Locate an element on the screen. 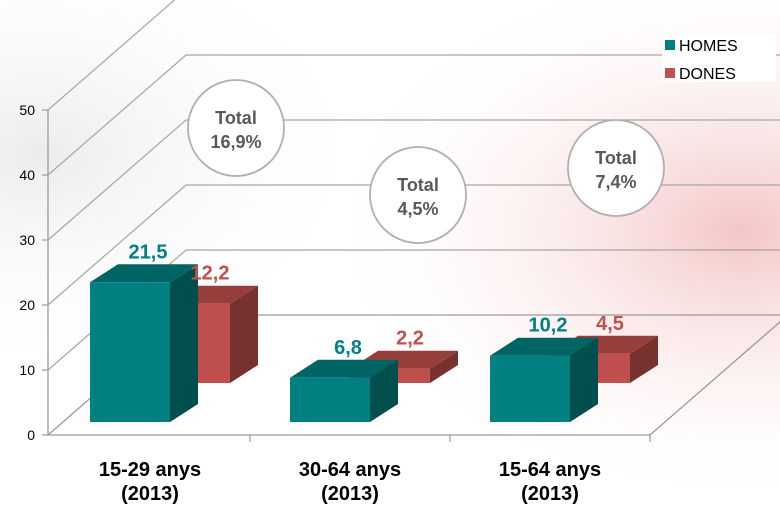  category-label: 15-29 anys is located at coordinates (150, 470).